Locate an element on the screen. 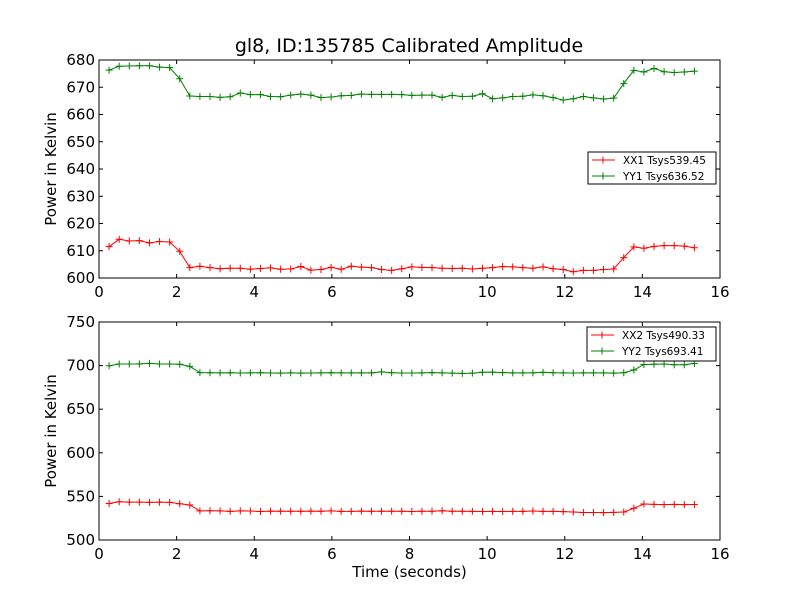 The width and height of the screenshot is (800, 600). y-tick-label: 700 is located at coordinates (80, 366).